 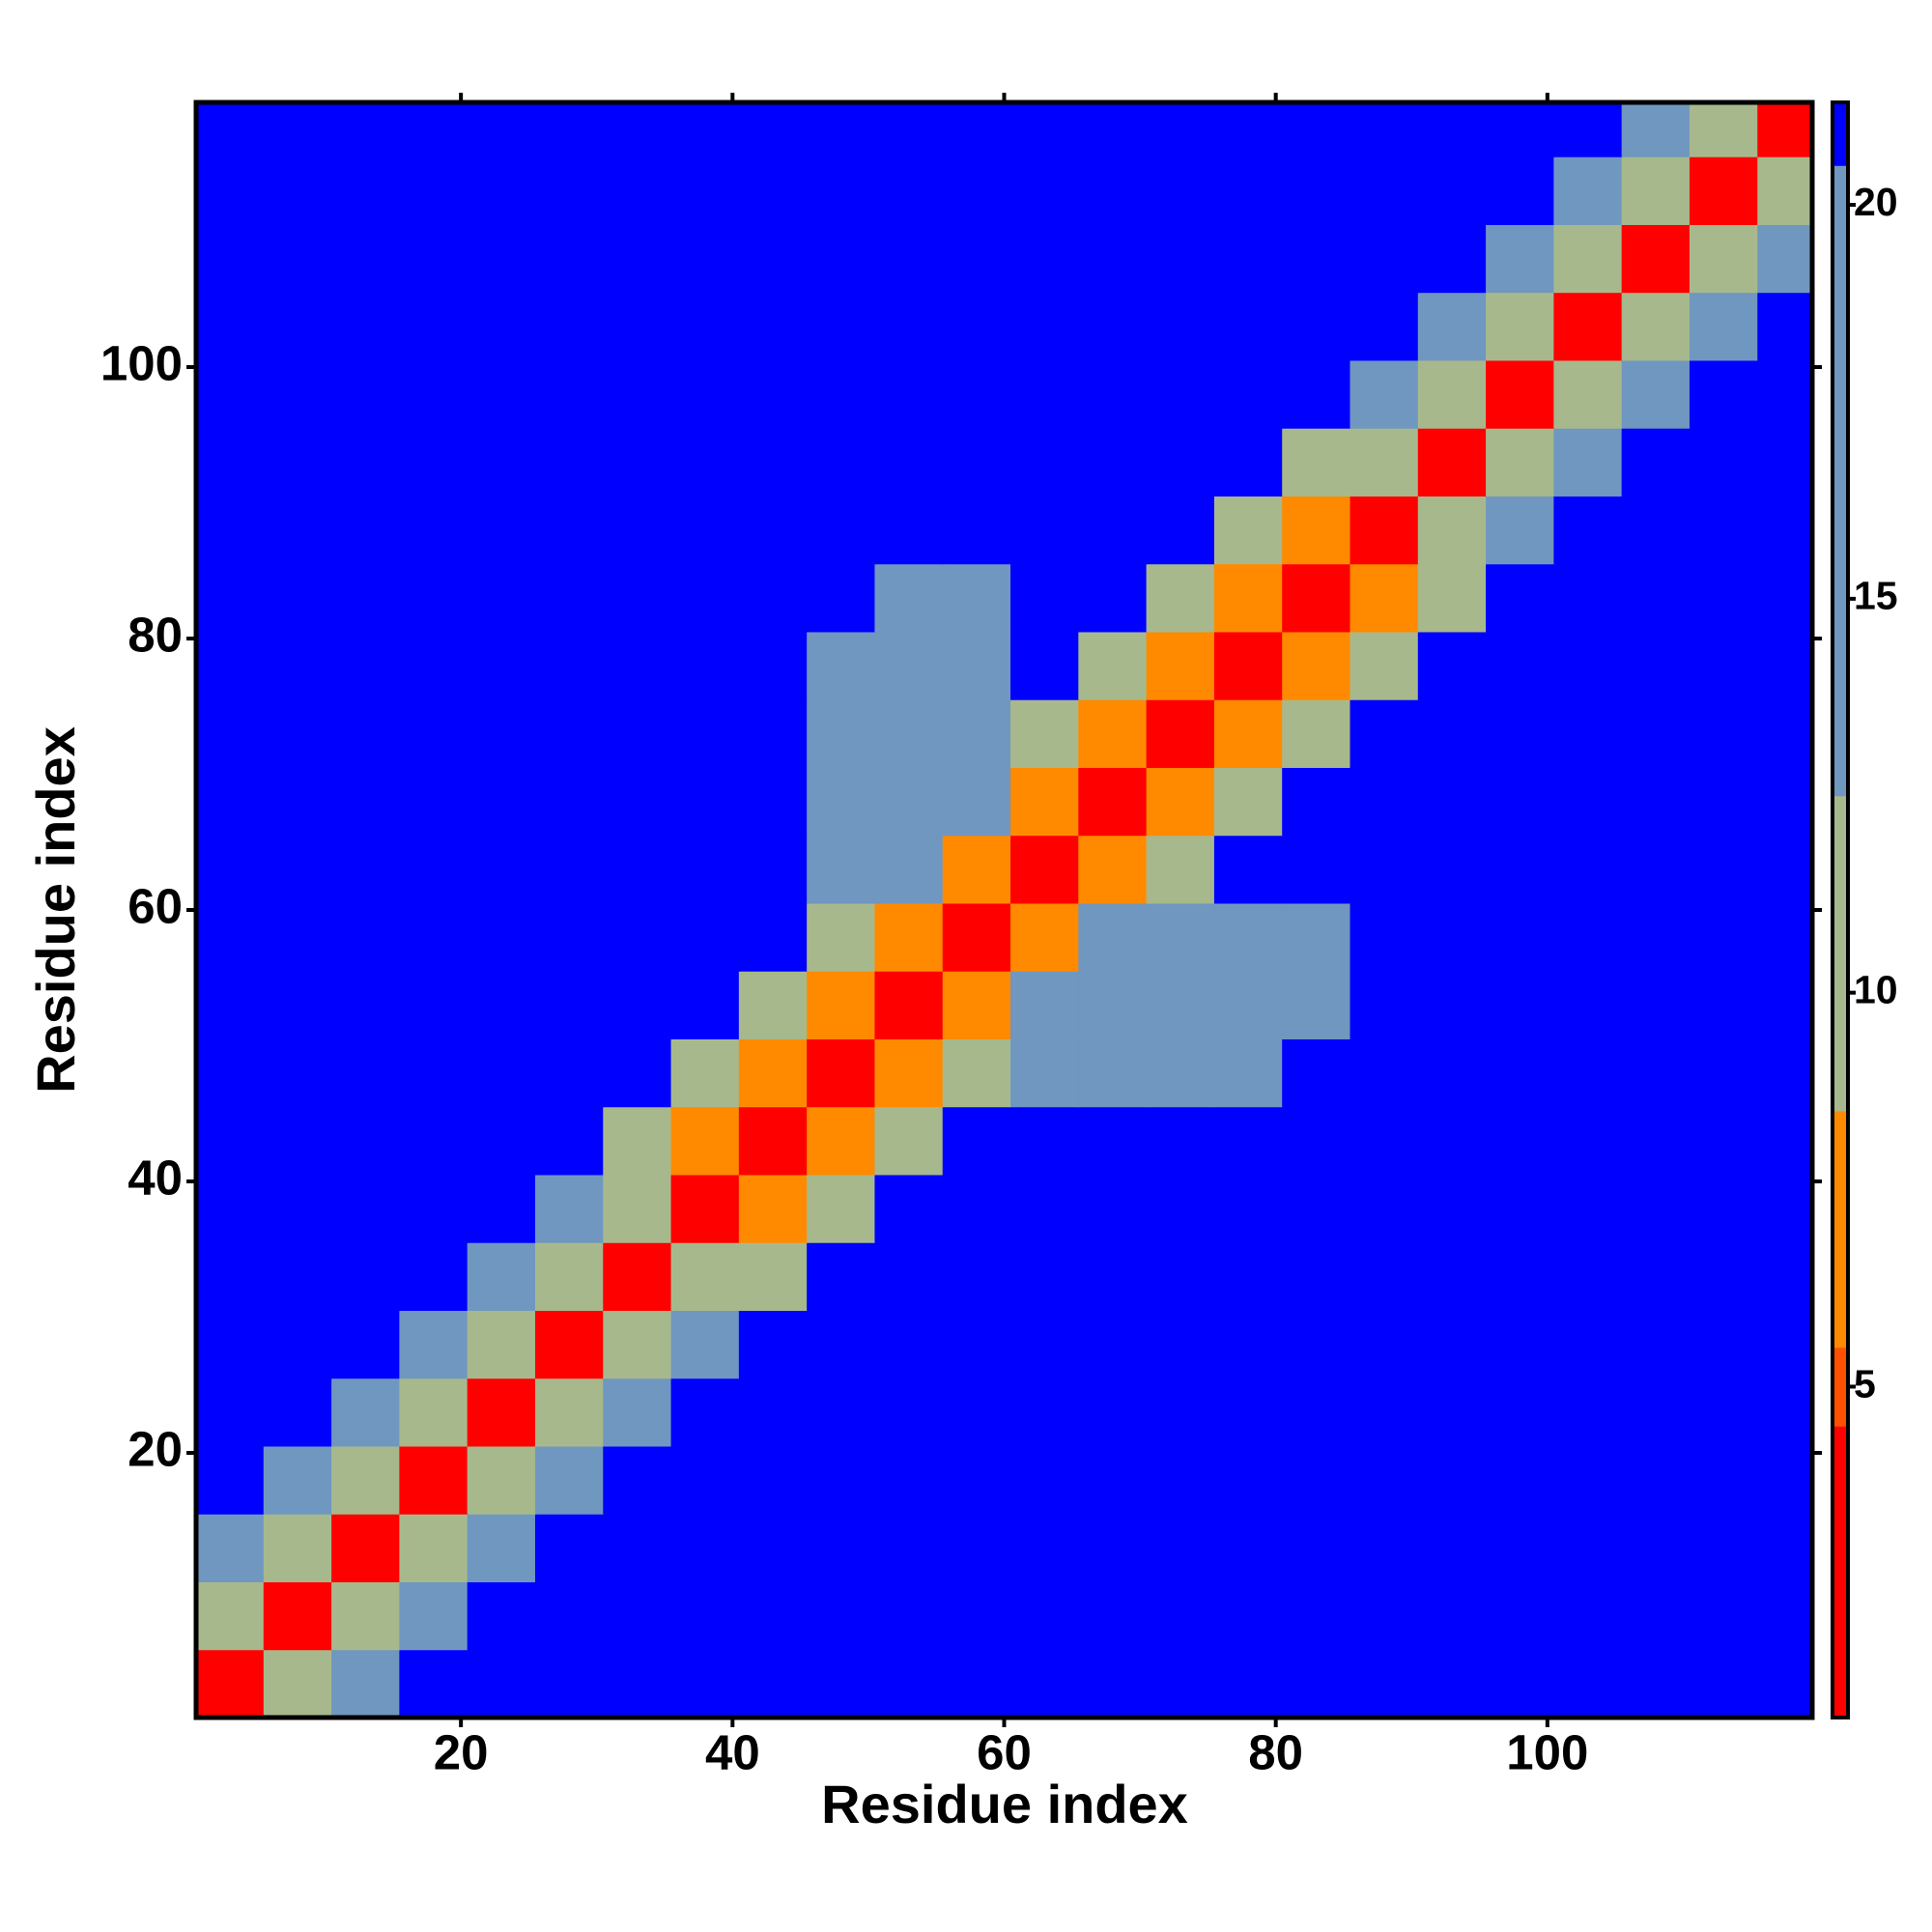 What do you see at coordinates (155, 1177) in the screenshot?
I see `y-tick-label: 40` at bounding box center [155, 1177].